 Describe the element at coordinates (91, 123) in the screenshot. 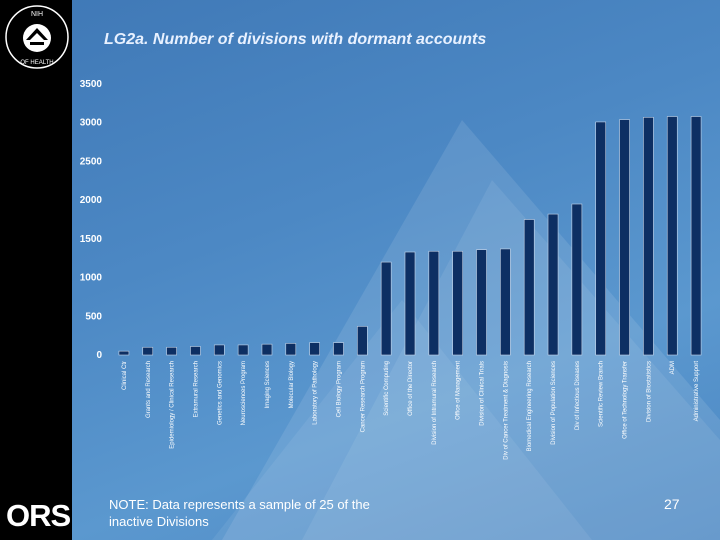

I see `y-tick-label: 3000` at that location.